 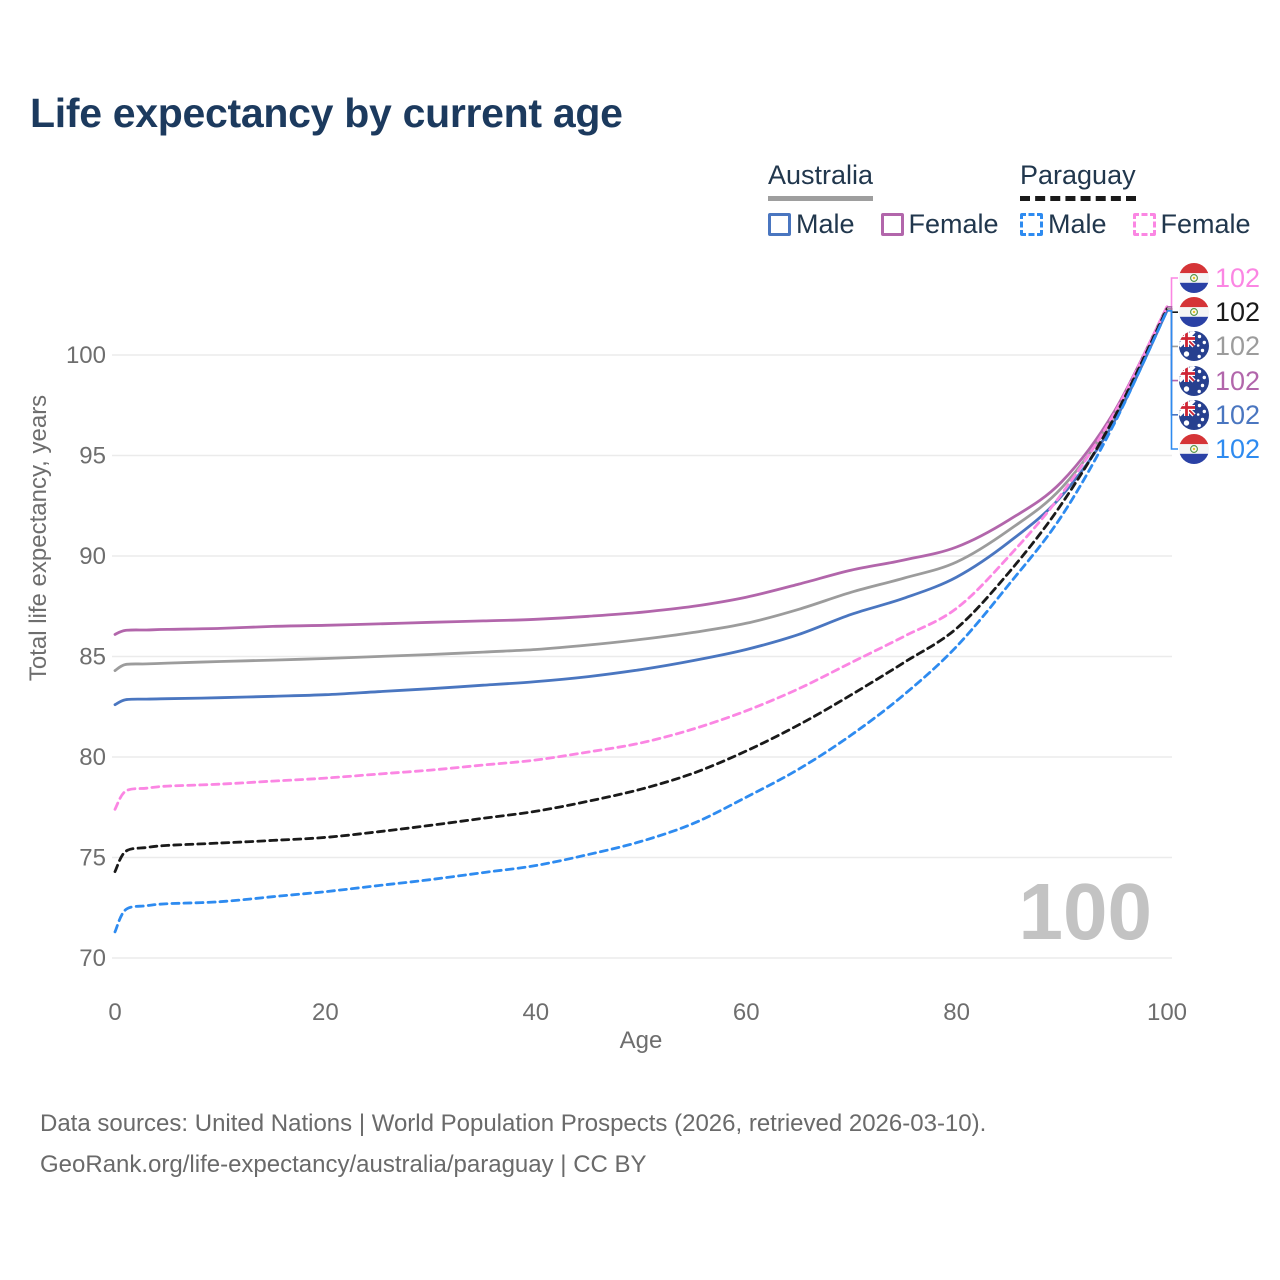 What do you see at coordinates (641, 1040) in the screenshot?
I see `x-axis-title: Age` at bounding box center [641, 1040].